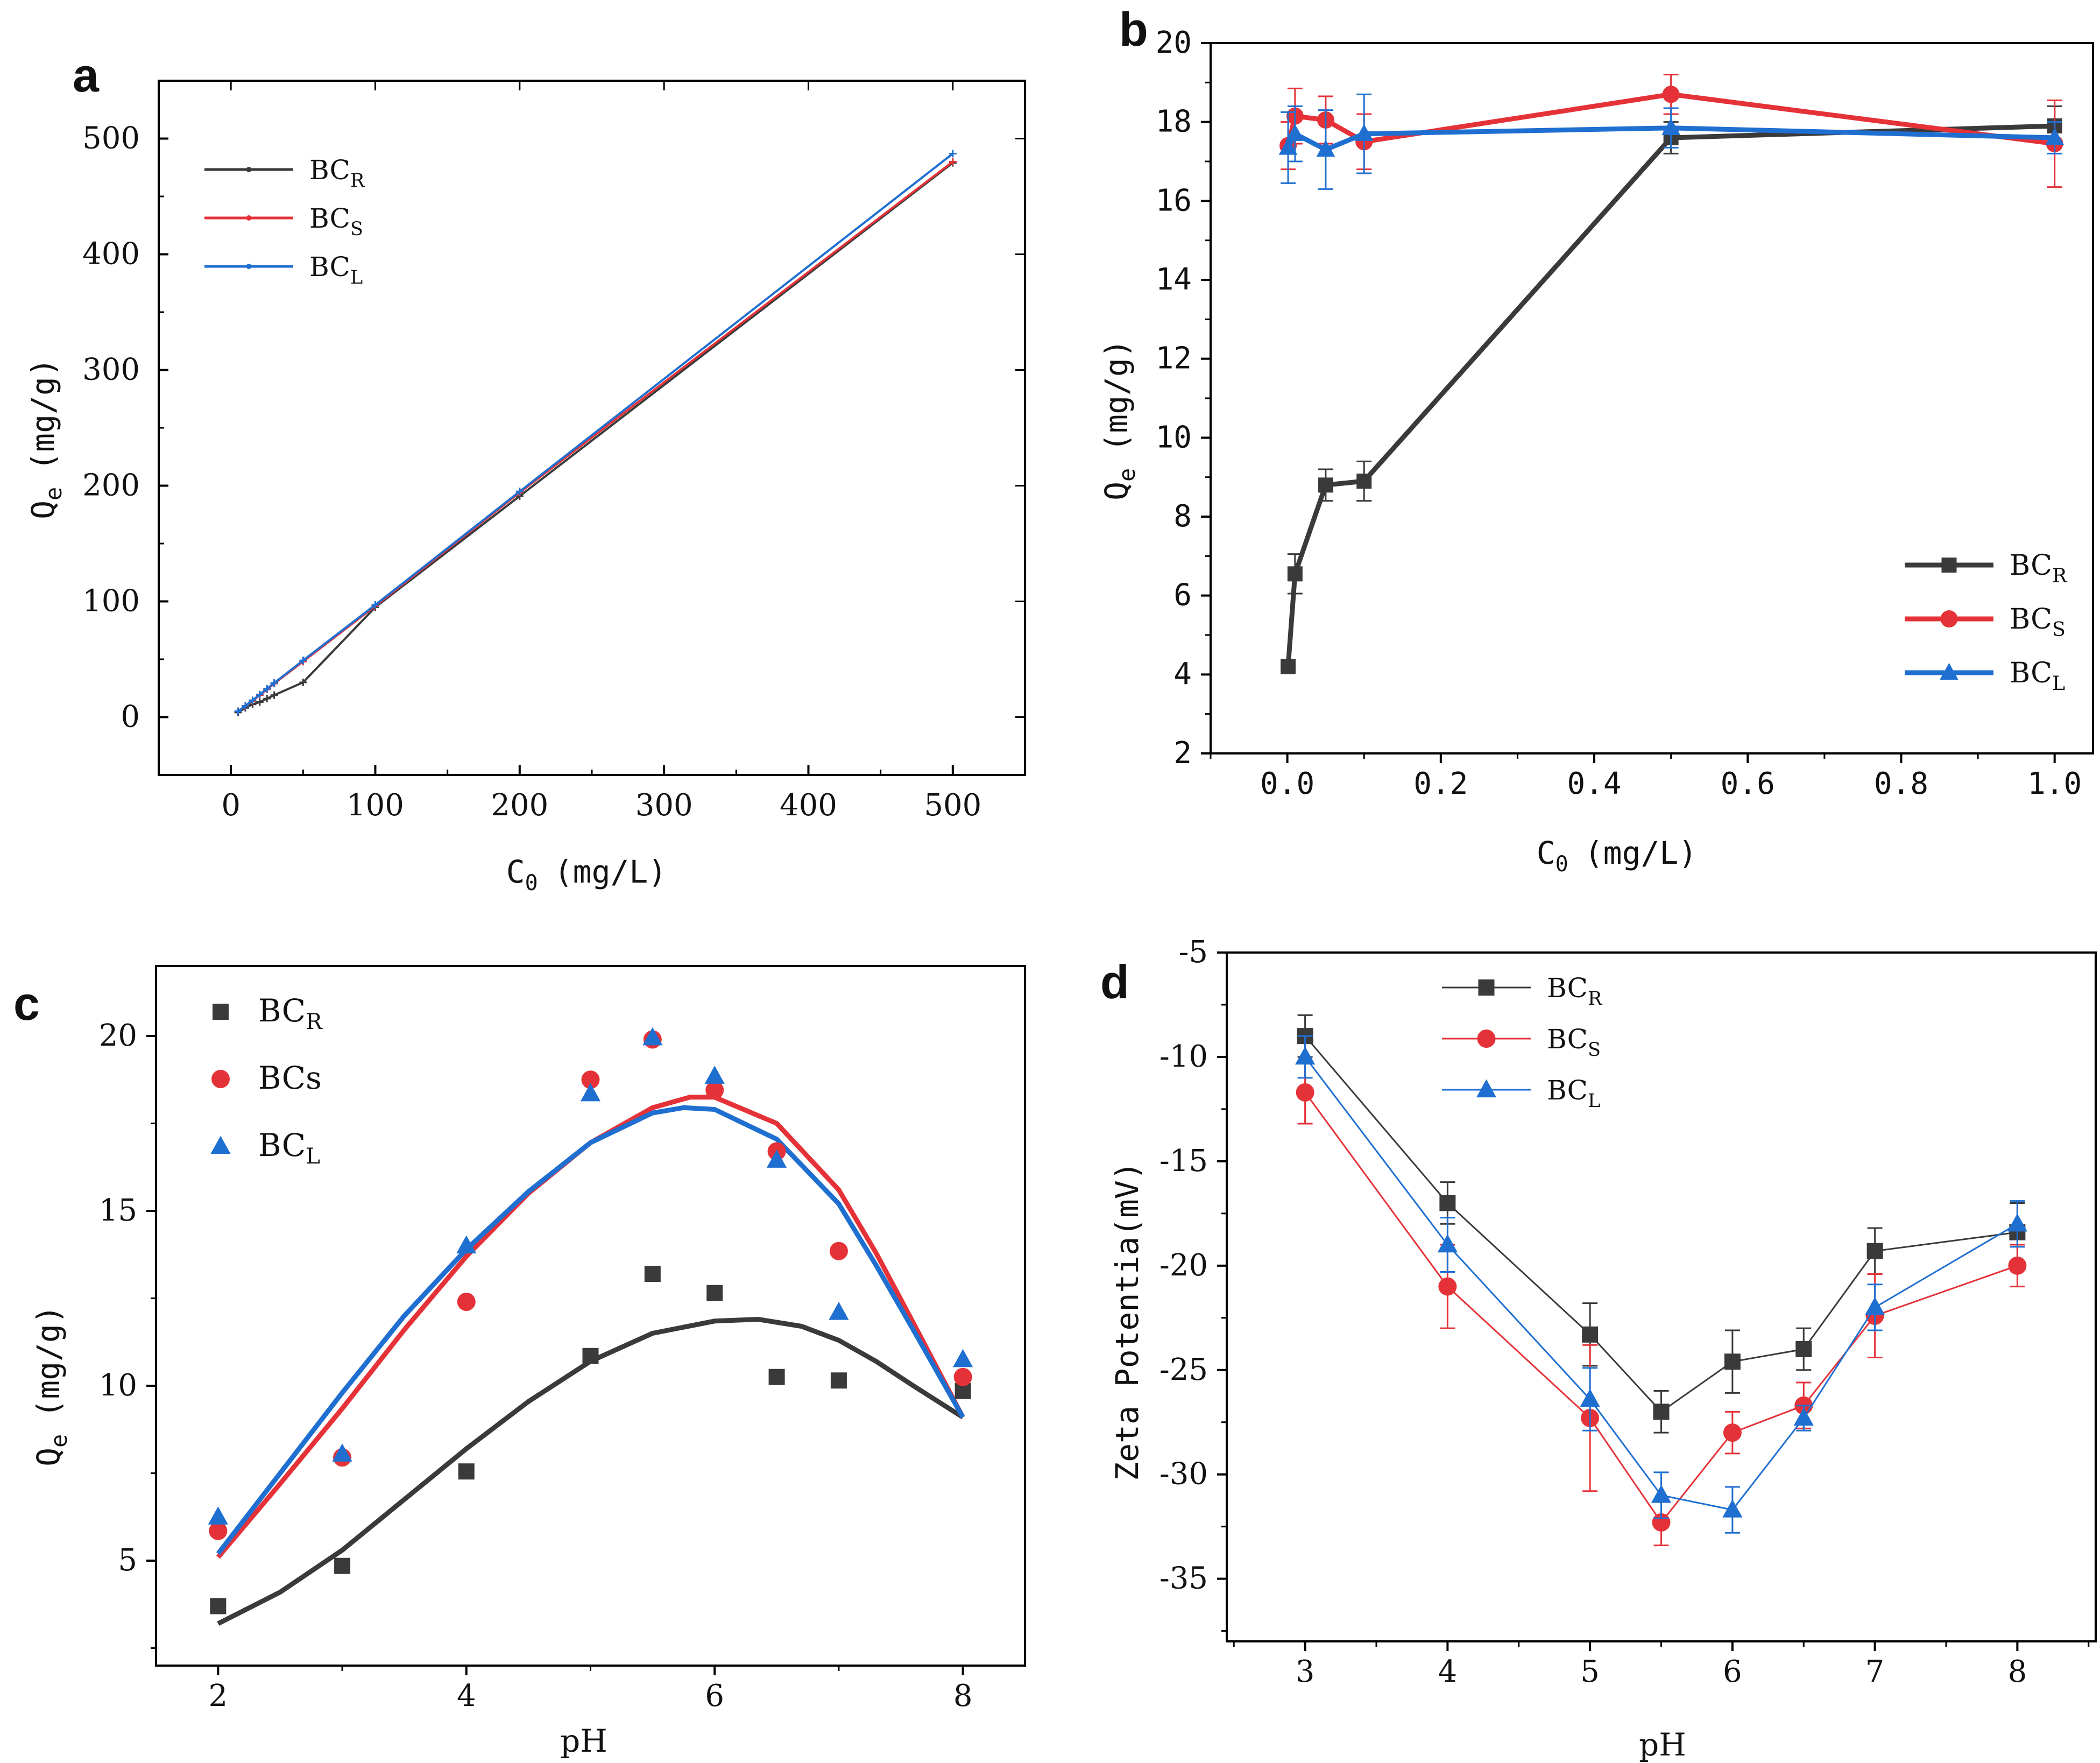  Describe the element at coordinates (313, 1156) in the screenshot. I see `panel-c-legend-sub: L` at that location.